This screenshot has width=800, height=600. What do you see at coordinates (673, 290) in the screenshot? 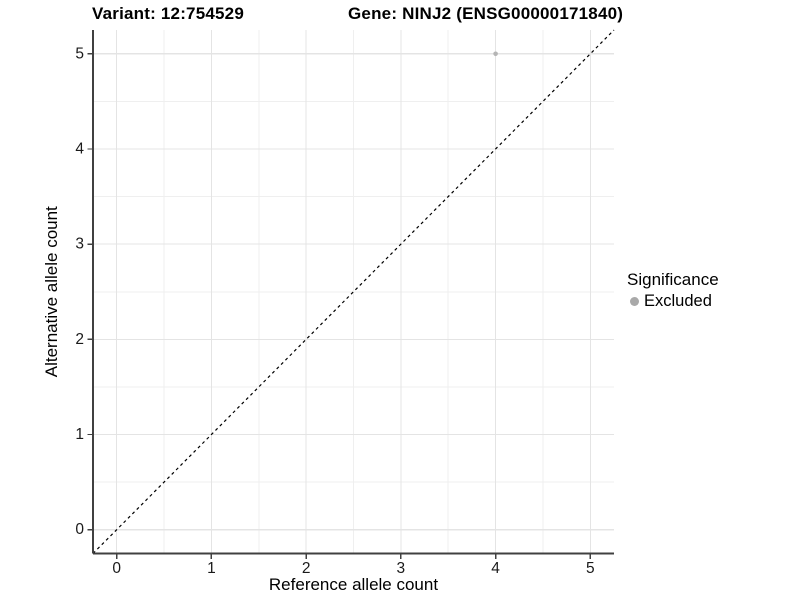
I see `legend: Significance Excluded` at bounding box center [673, 290].